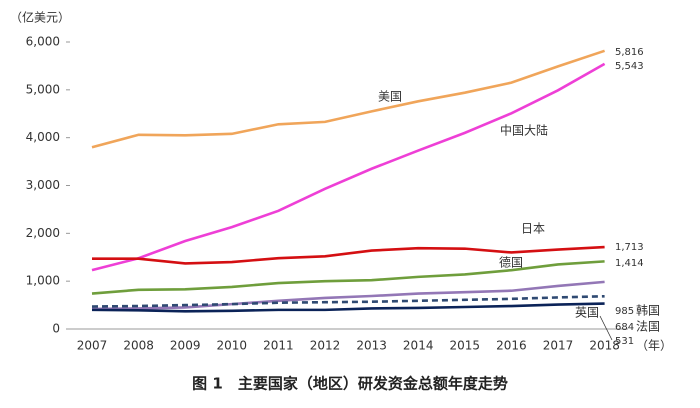 Image resolution: width=700 pixels, height=408 pixels. I want to click on value-label: 5,543, so click(629, 66).